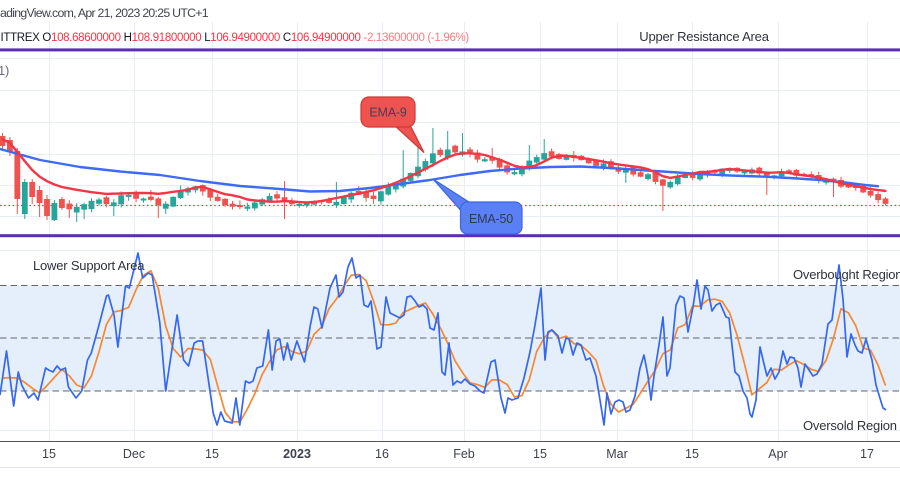 This screenshot has height=500, width=900. I want to click on svg-text: 1), so click(4, 70).